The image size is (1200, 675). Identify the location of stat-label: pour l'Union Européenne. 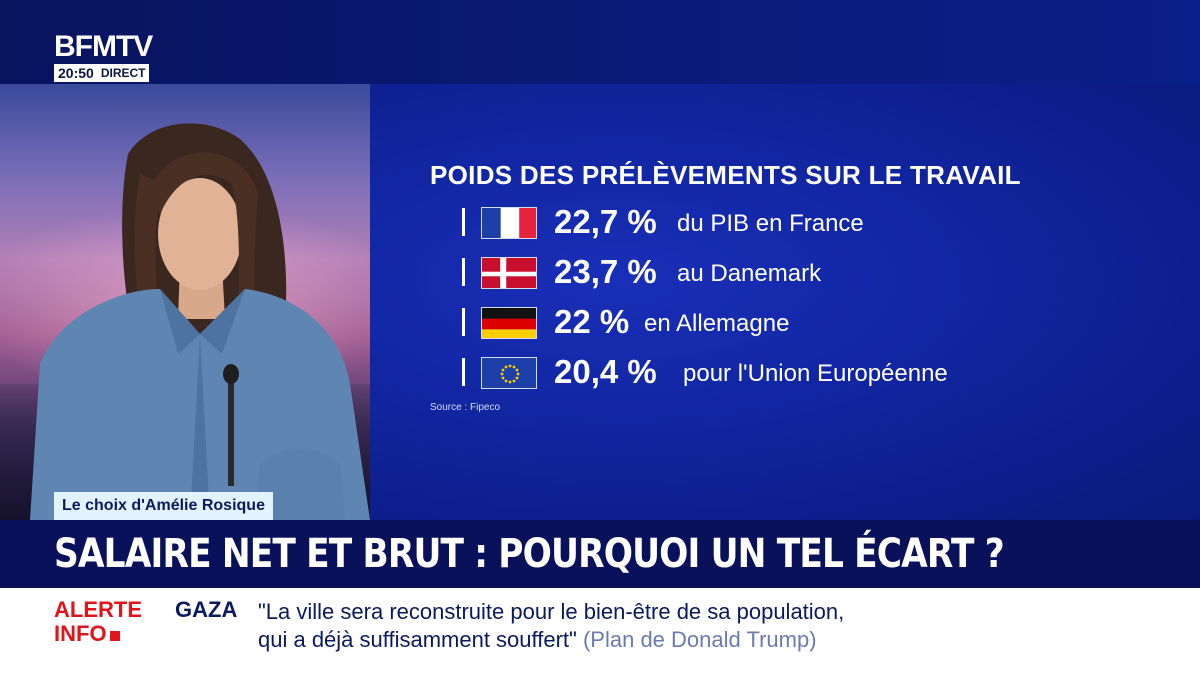
(815, 373).